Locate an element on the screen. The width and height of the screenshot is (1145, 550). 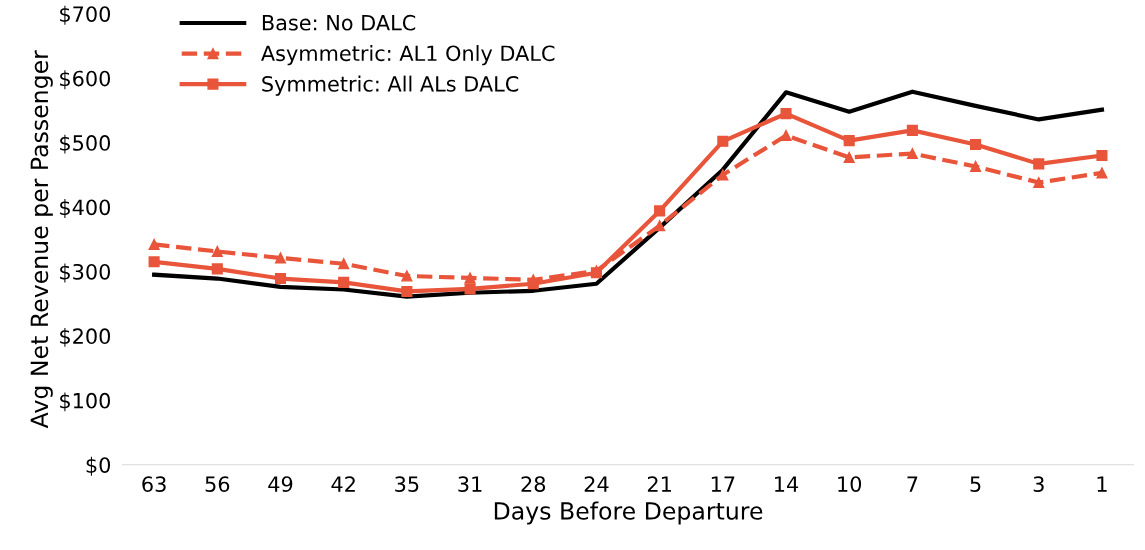
x-tick-label: 7 is located at coordinates (912, 484).